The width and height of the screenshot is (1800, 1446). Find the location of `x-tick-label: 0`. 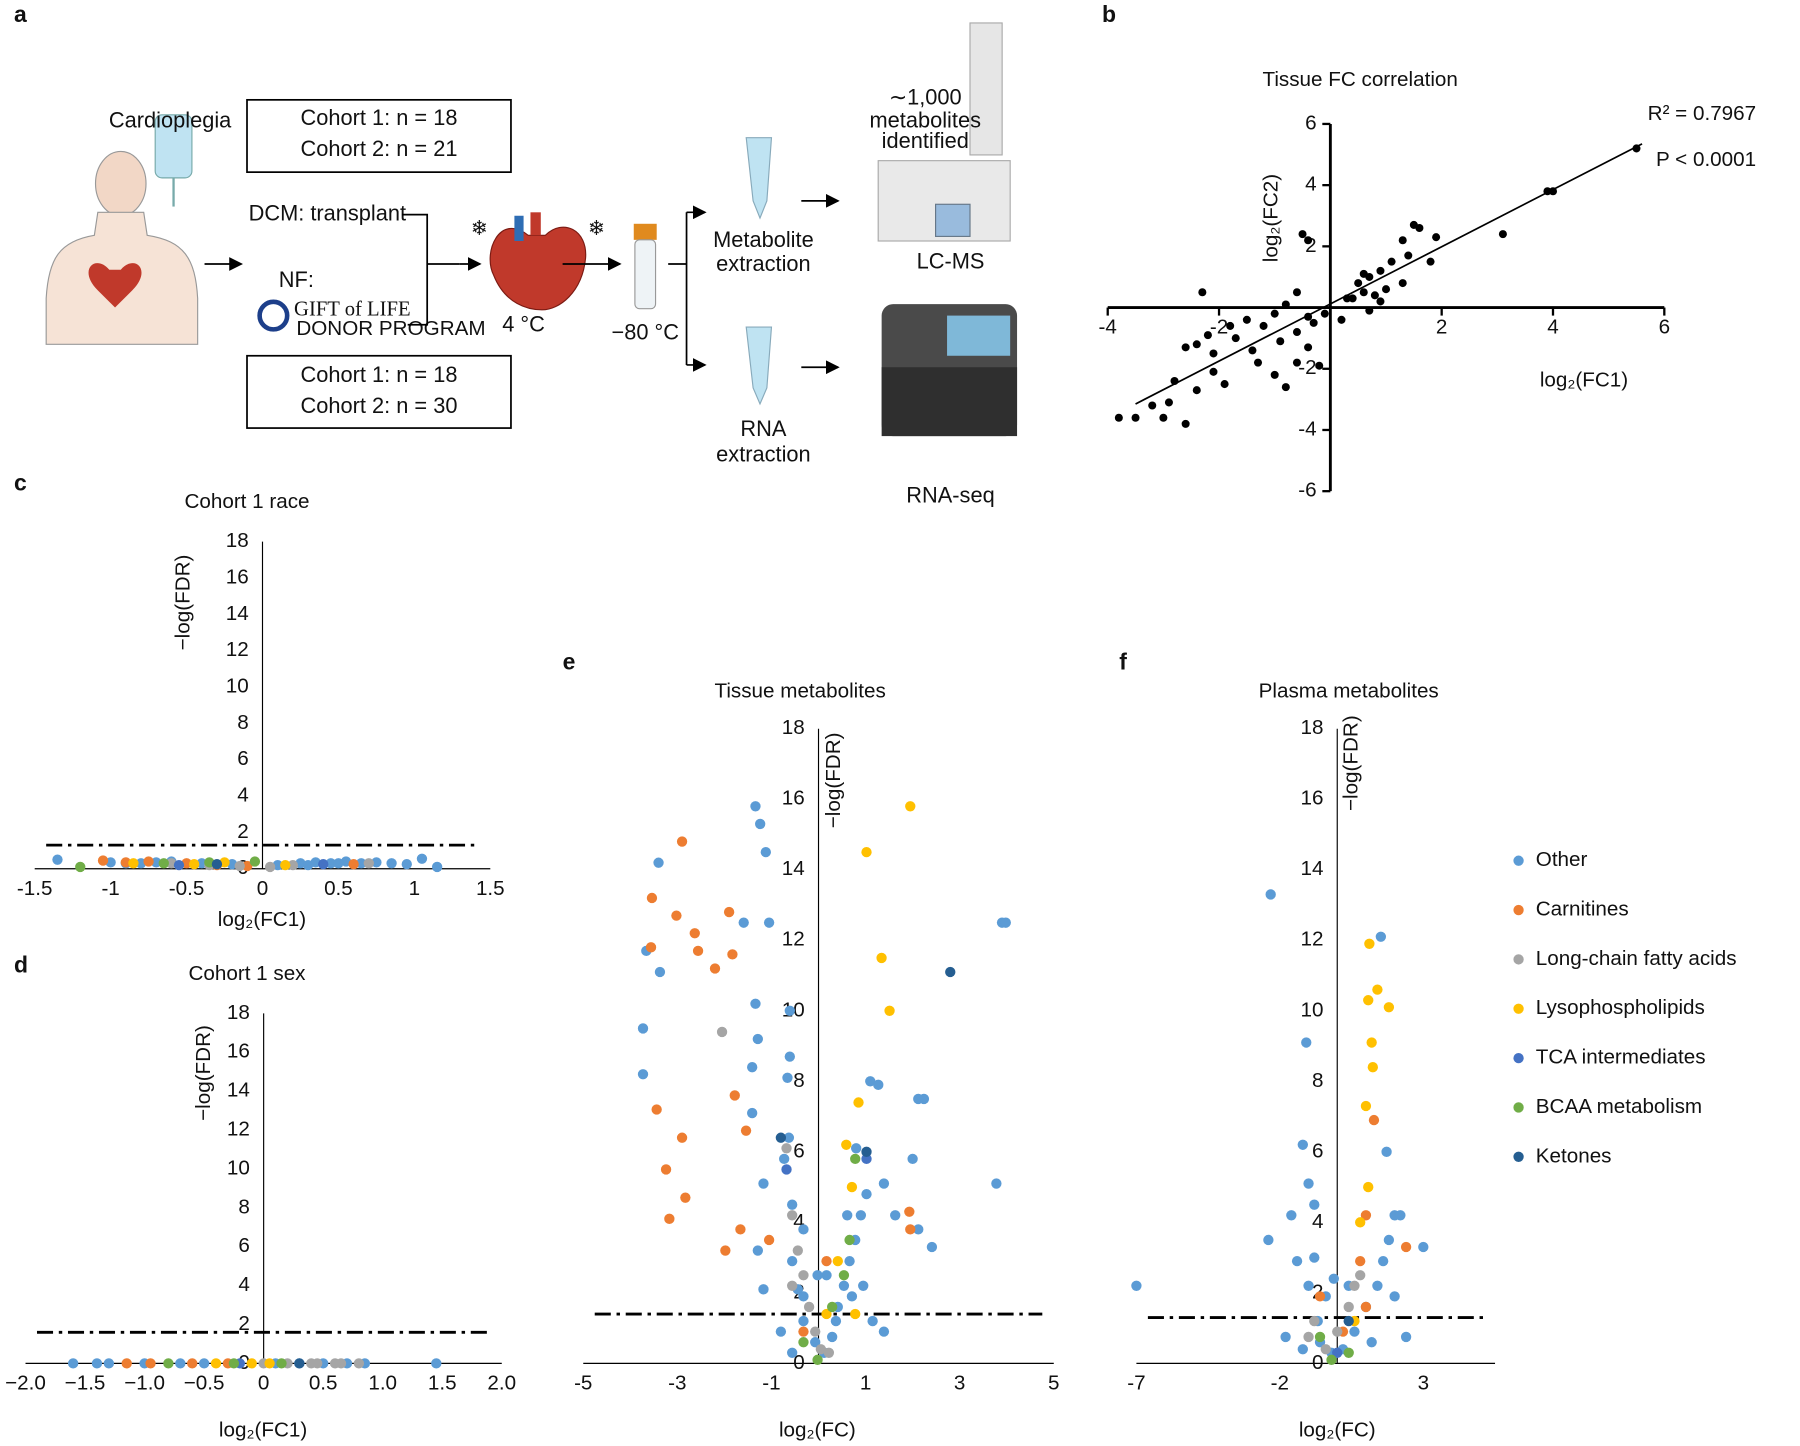

x-tick-label: 0 is located at coordinates (263, 1382).